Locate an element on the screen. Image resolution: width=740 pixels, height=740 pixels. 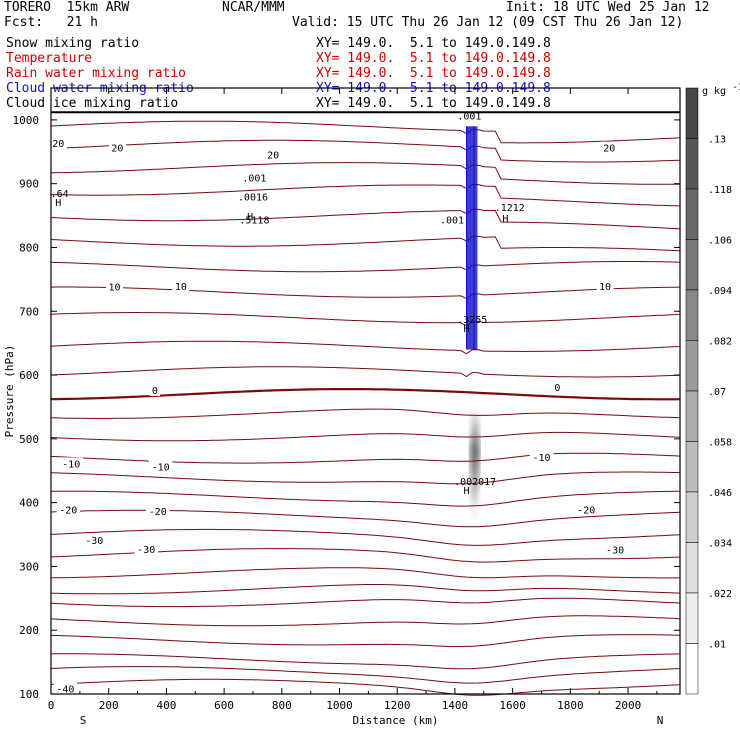
init-time: Init: 18 UTC Wed 25 Jan 12 is located at coordinates (608, 7).